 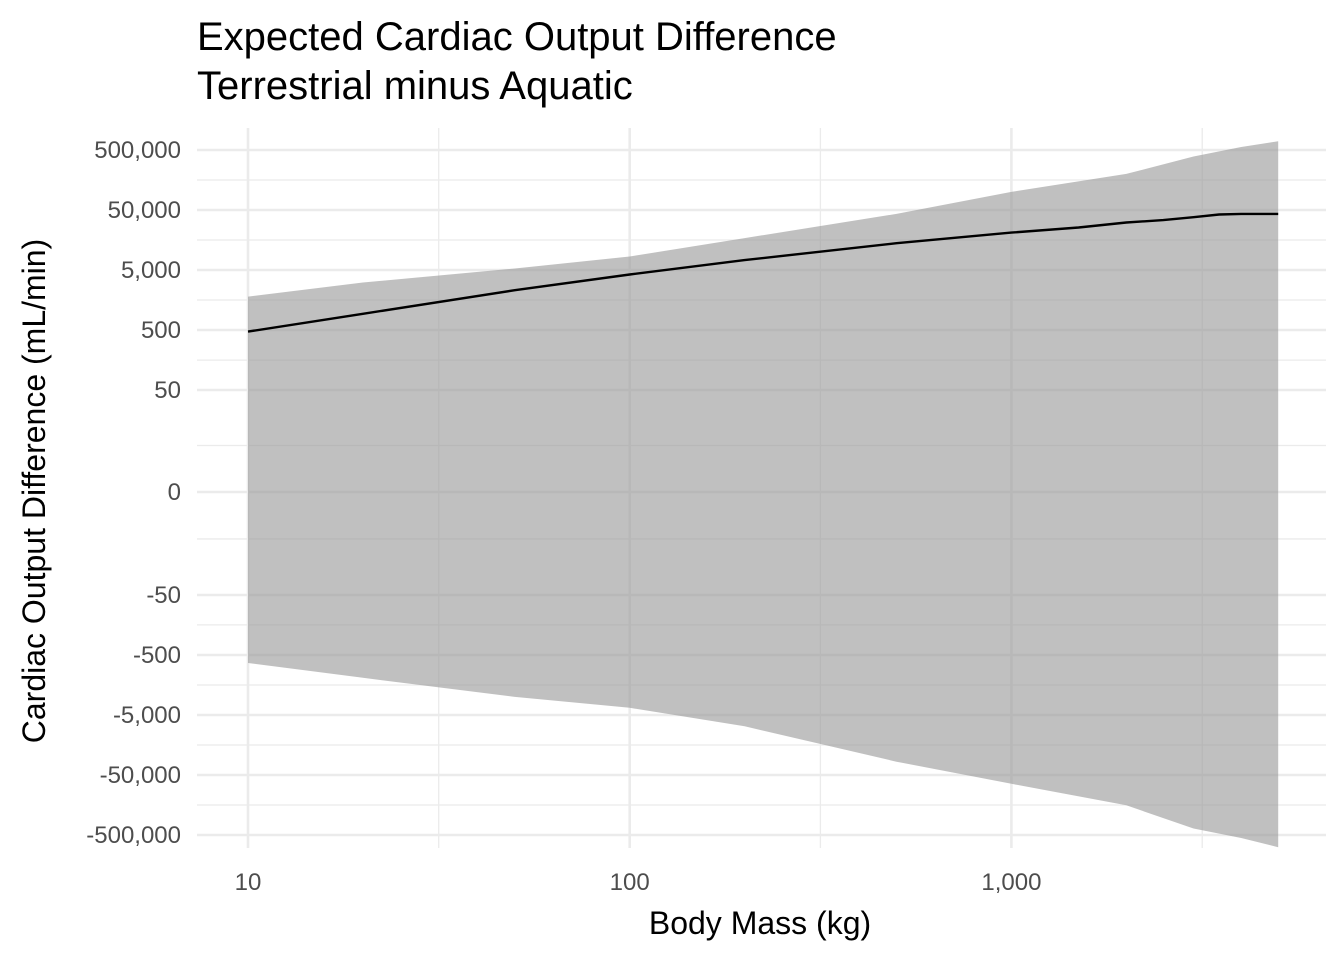 What do you see at coordinates (415, 86) in the screenshot?
I see `chart-subtitle: Terrestrial minus Aquatic` at bounding box center [415, 86].